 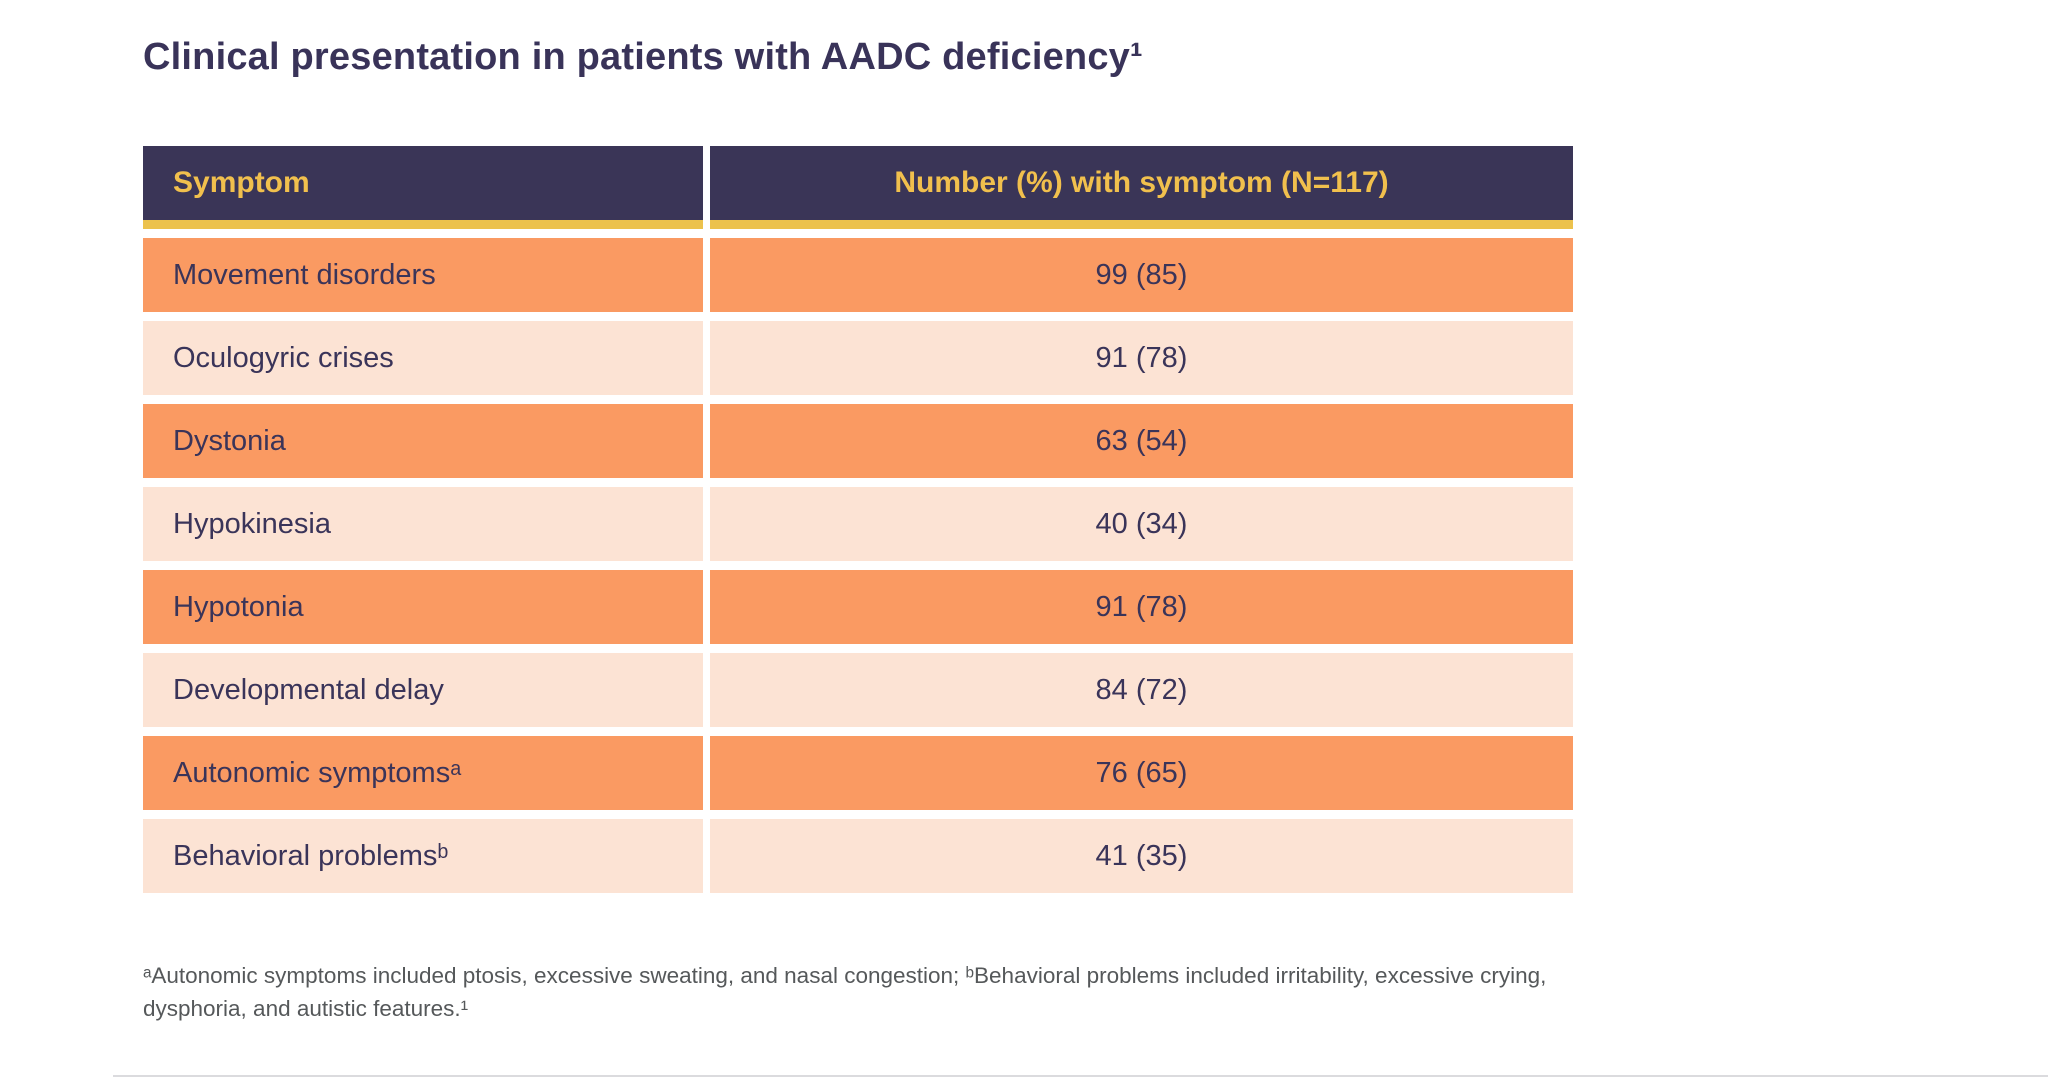 I want to click on table-row-symptom: Oculogyric crises, so click(x=423, y=358).